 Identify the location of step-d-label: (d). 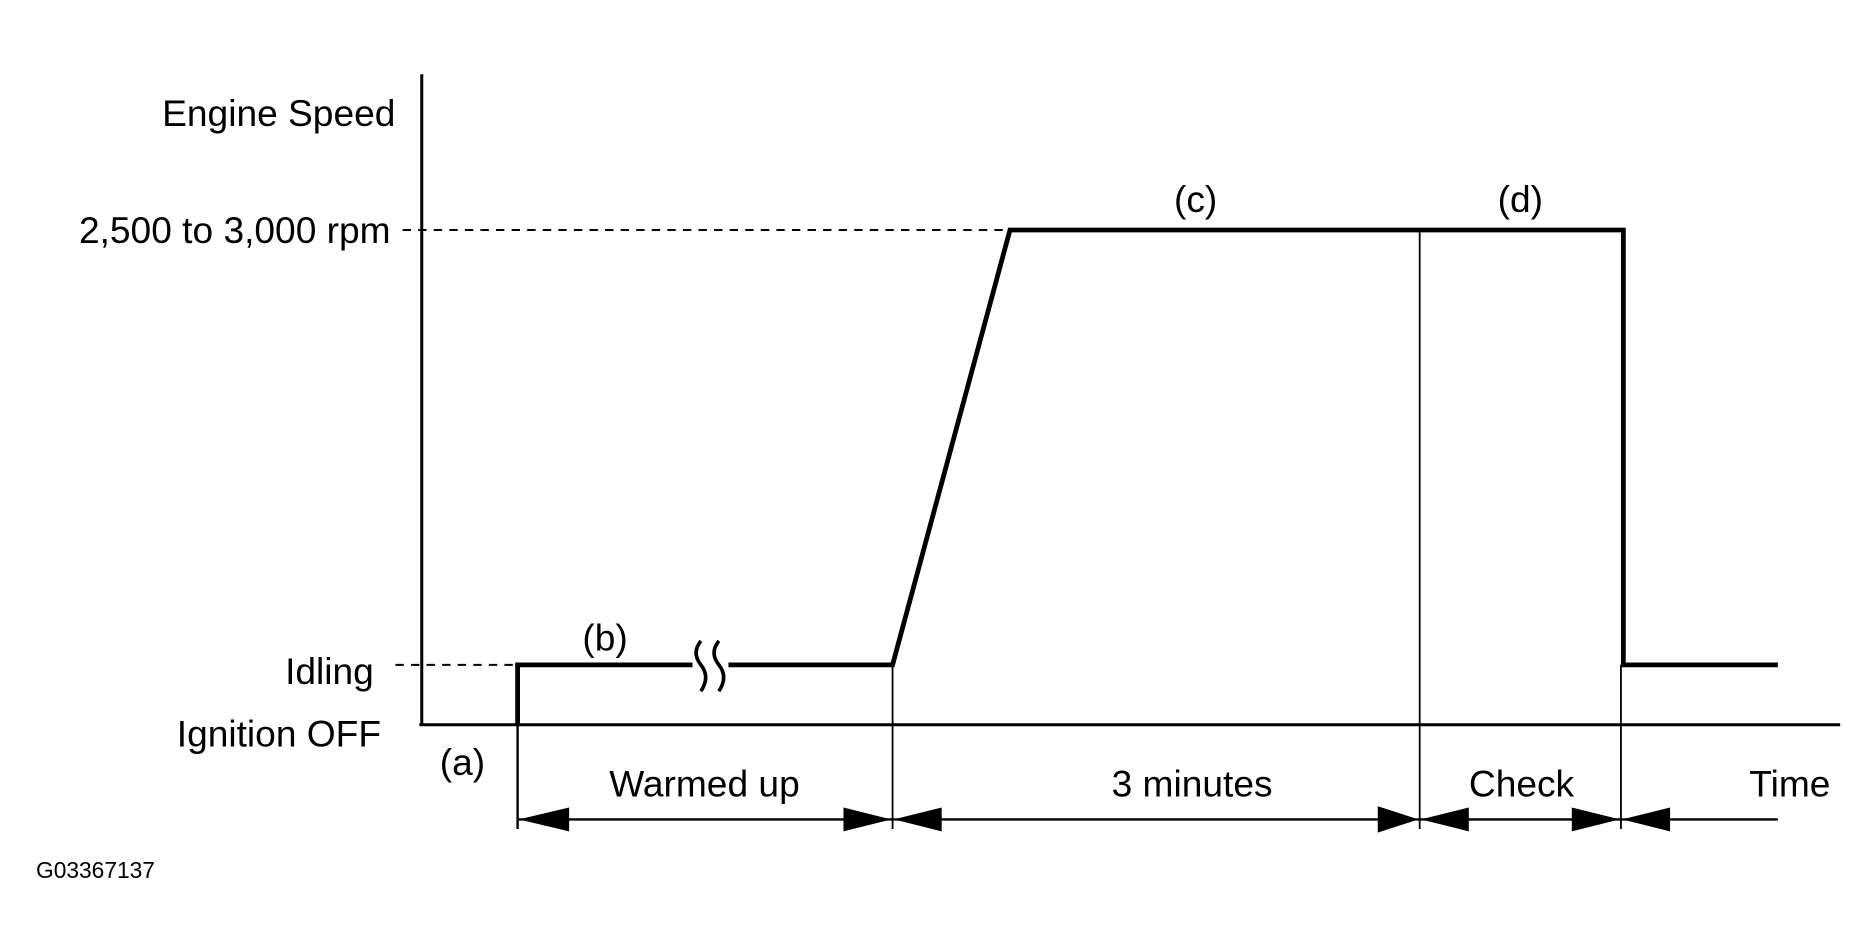
(1520, 199).